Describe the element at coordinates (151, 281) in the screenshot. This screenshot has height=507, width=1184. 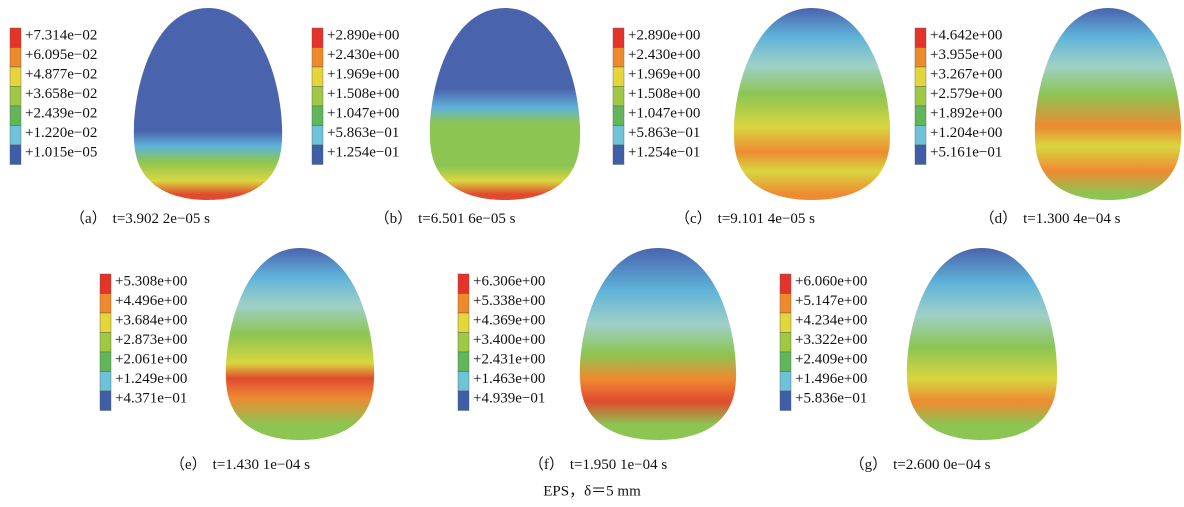
I see `legend-label: +5.308e+00` at that location.